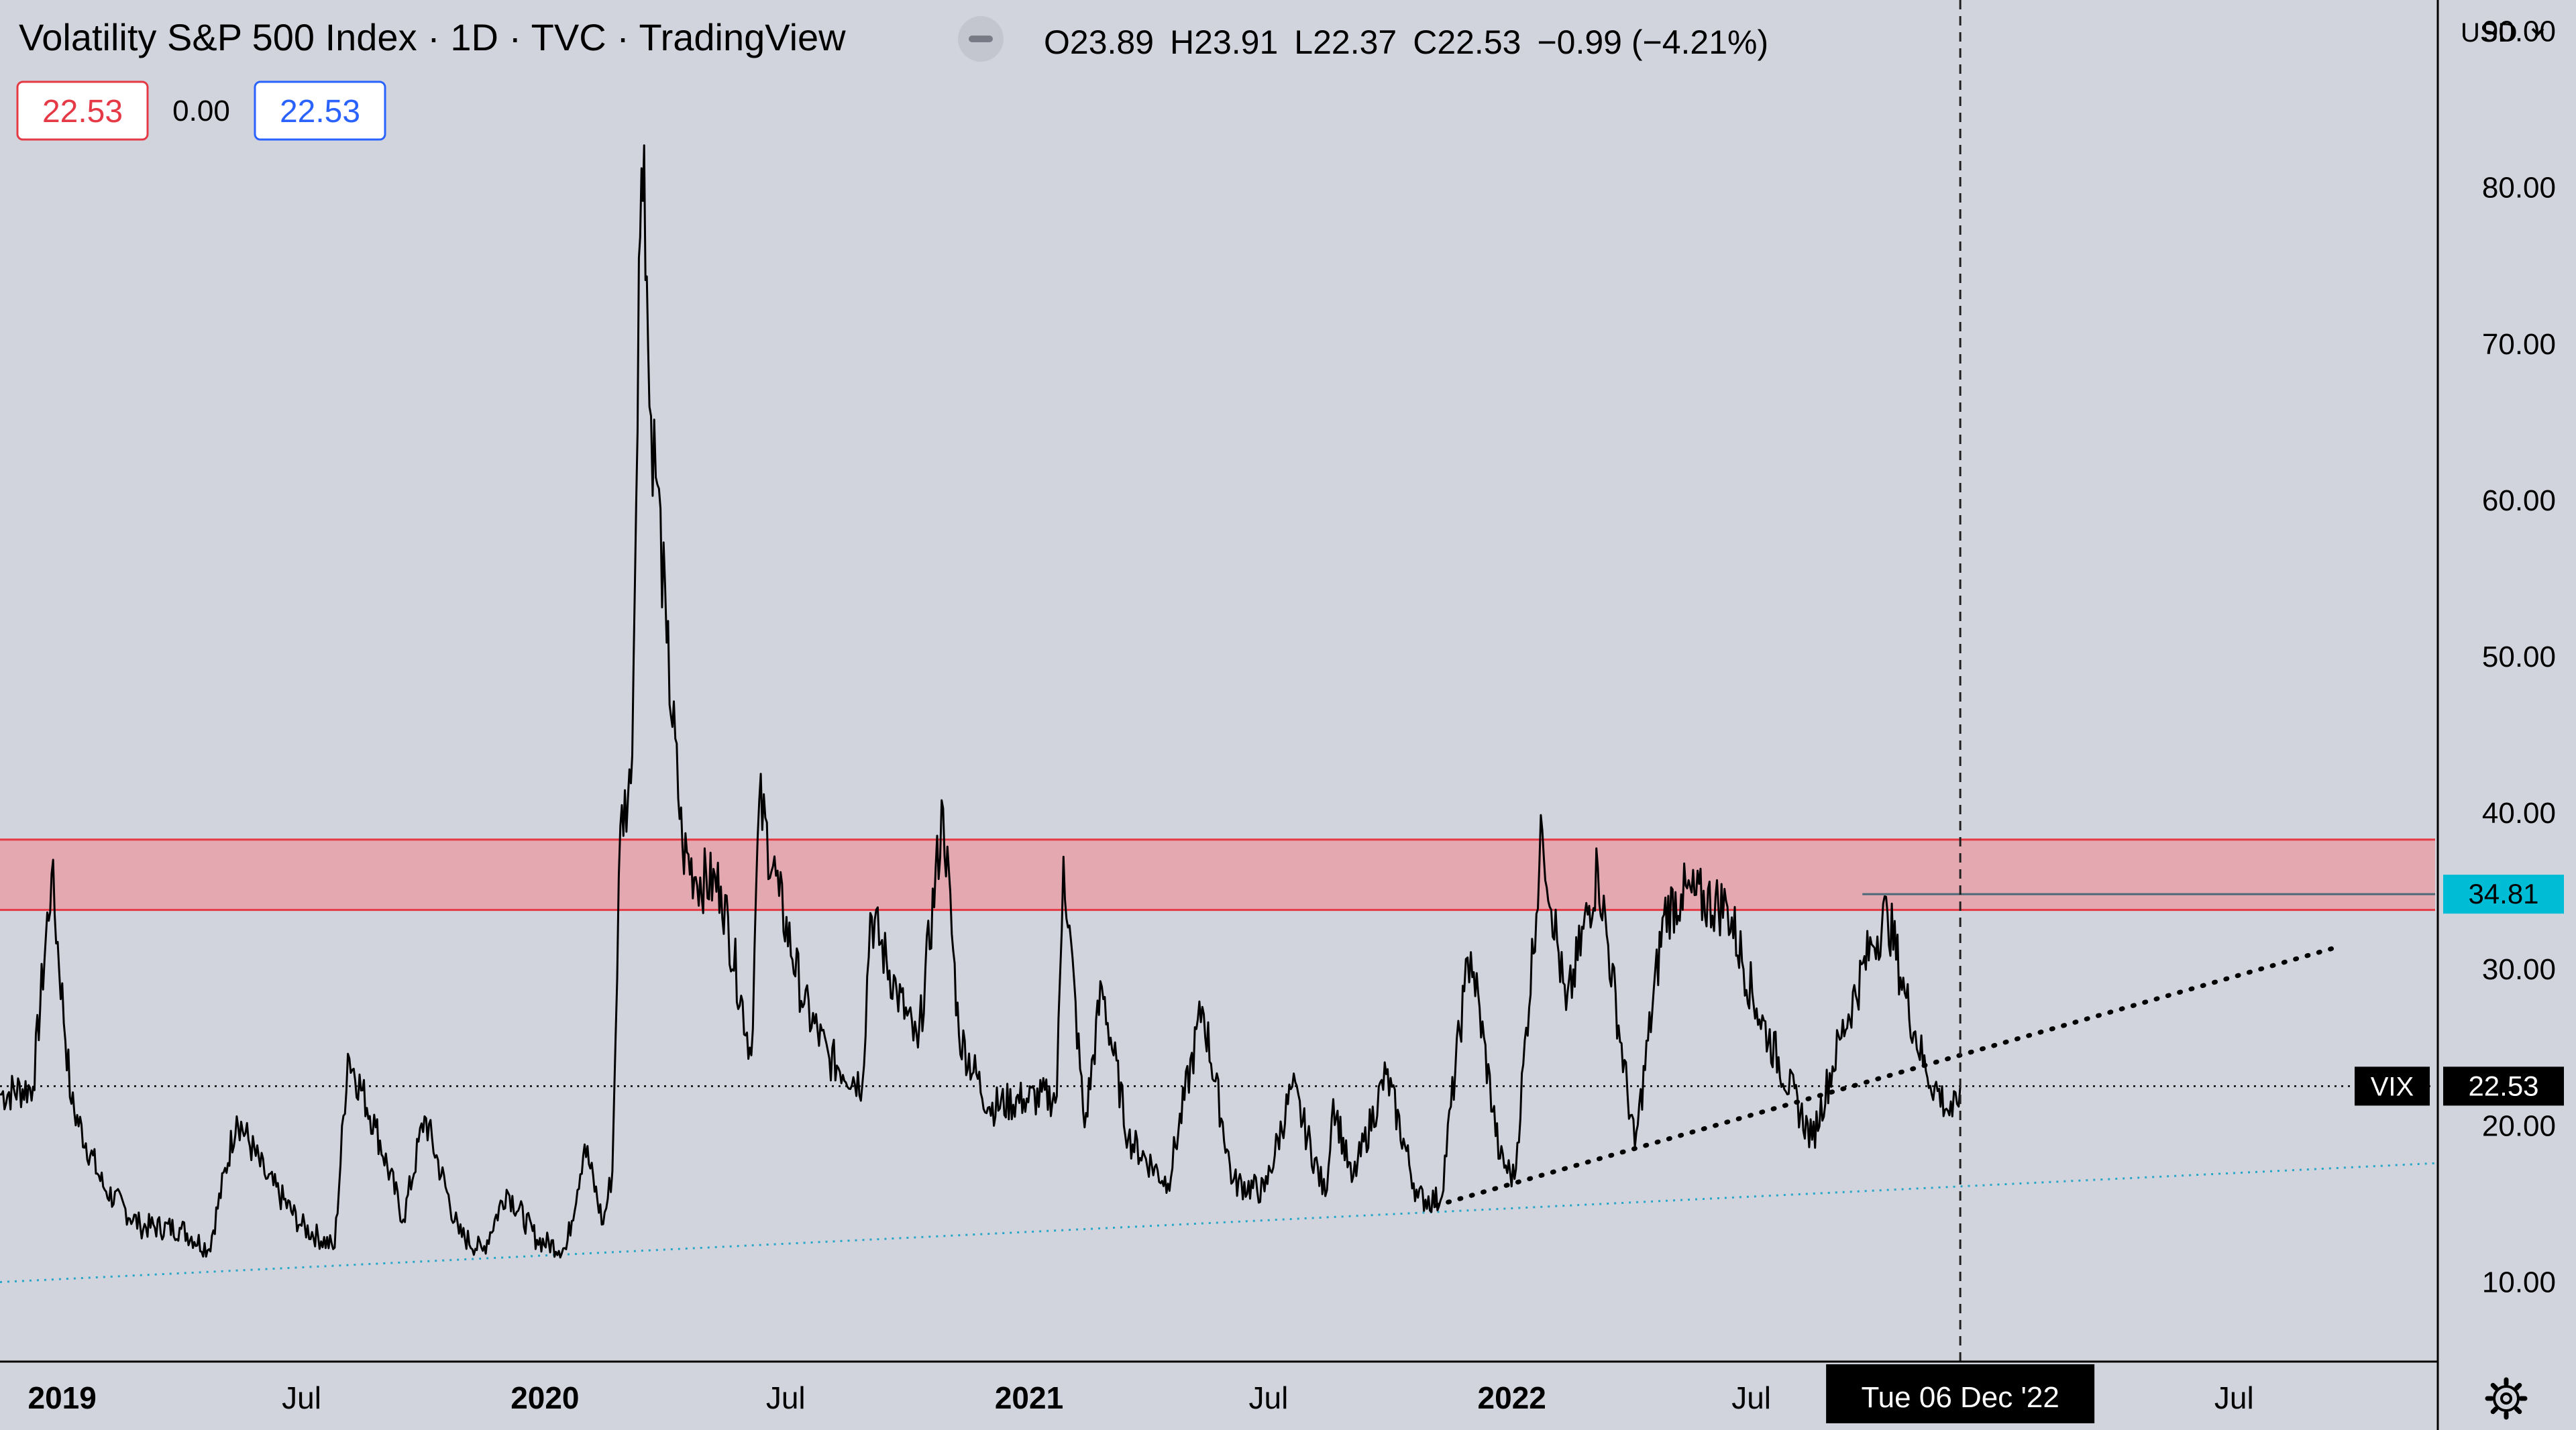 The width and height of the screenshot is (2576, 1430). I want to click on level-price-label: 34.81, so click(2503, 894).